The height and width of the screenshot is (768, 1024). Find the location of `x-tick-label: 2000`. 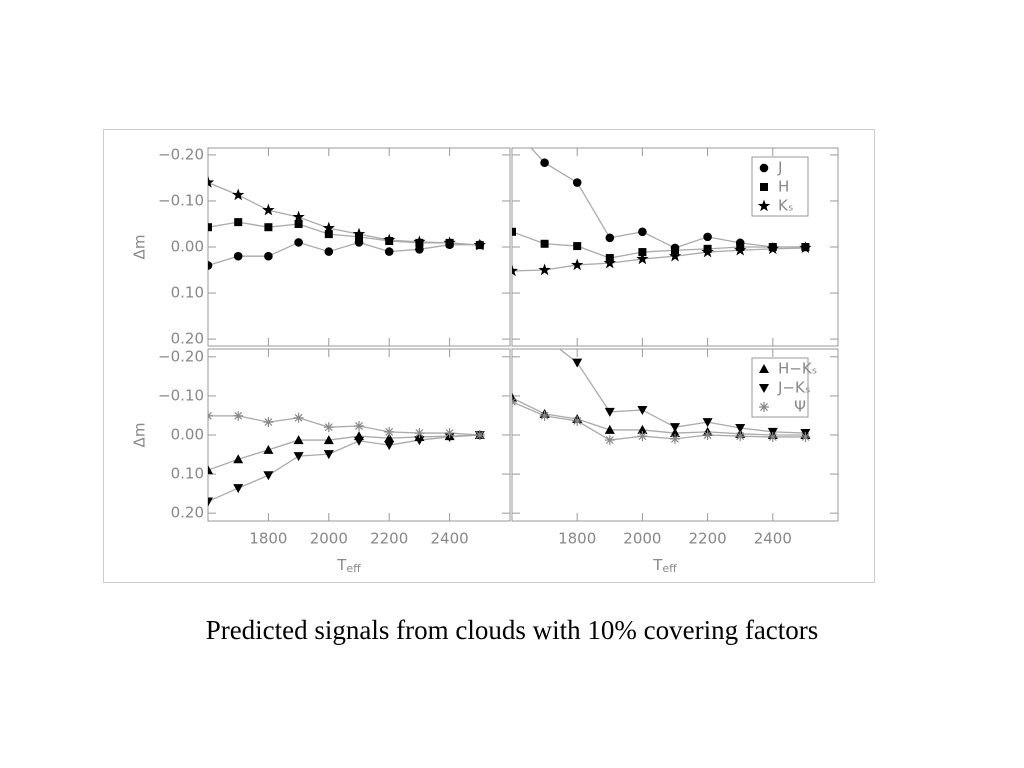

x-tick-label: 2000 is located at coordinates (329, 539).